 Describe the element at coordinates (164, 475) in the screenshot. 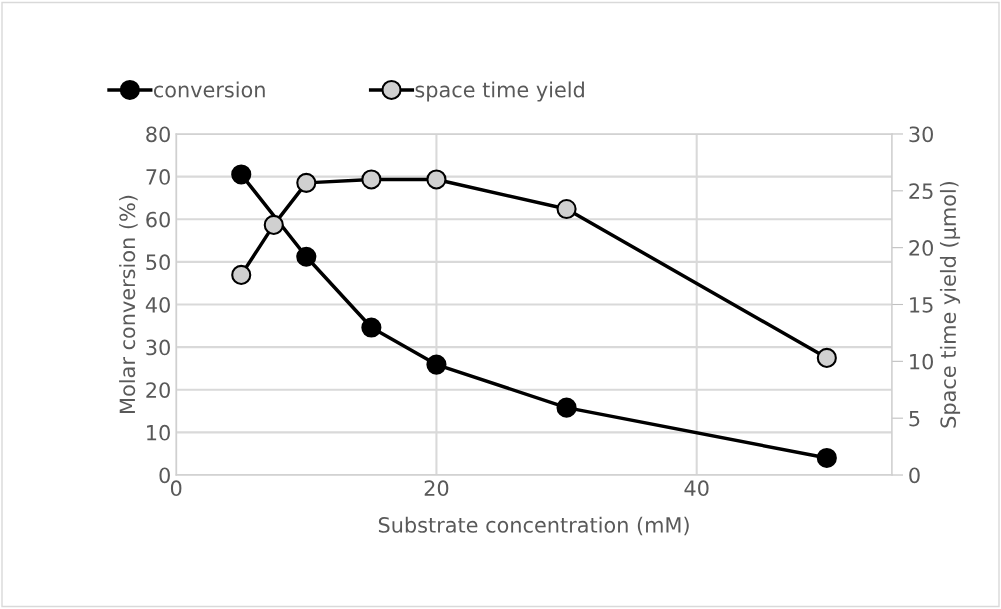

I see `y-tick-label: 0` at that location.